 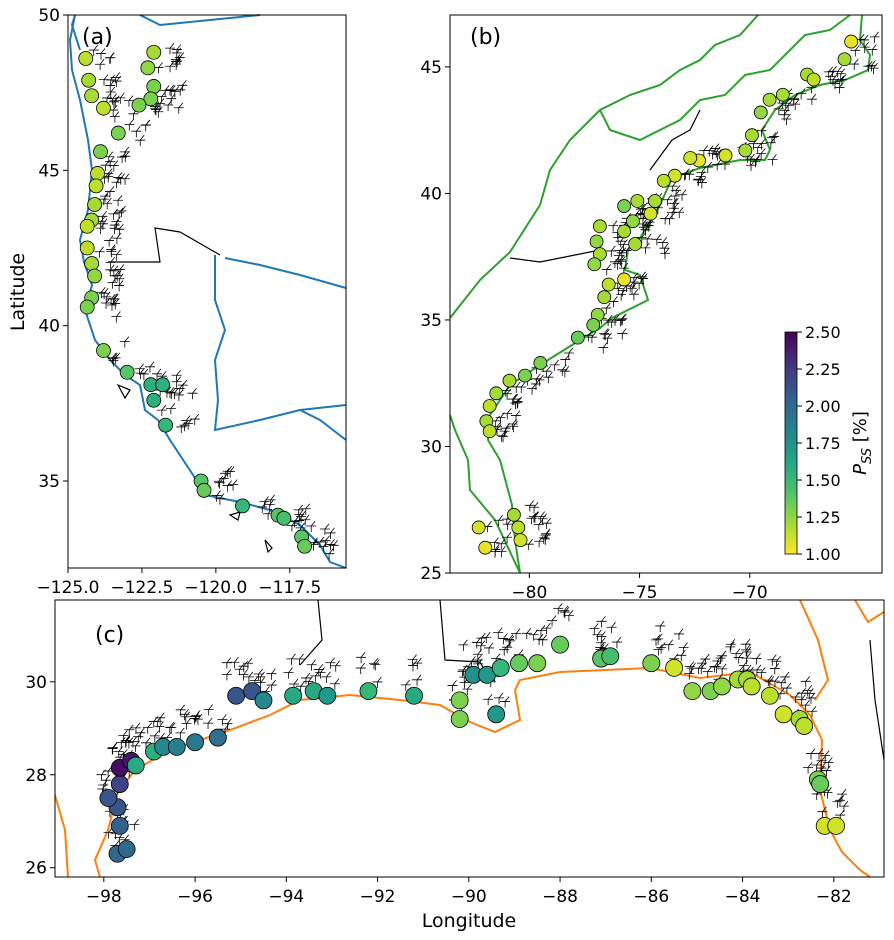 What do you see at coordinates (862, 443) in the screenshot?
I see `colorbar-label: PSS [%]` at bounding box center [862, 443].